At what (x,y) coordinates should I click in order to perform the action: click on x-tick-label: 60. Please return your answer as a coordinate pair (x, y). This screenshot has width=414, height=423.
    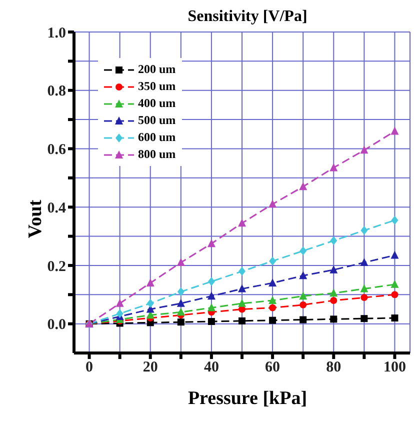
    Looking at the image, I should click on (272, 368).